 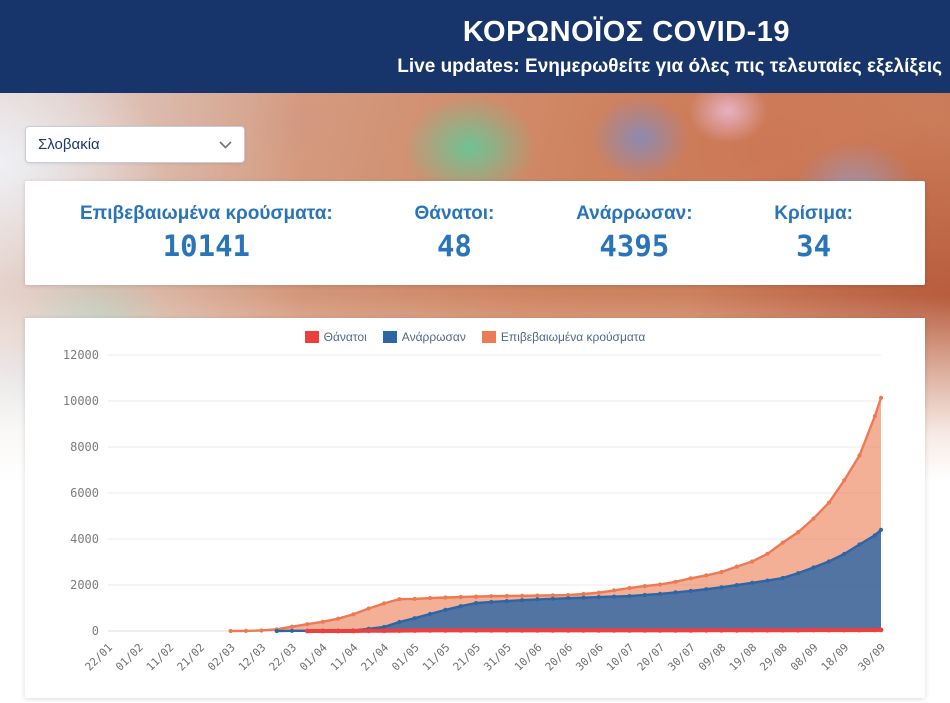 What do you see at coordinates (95, 631) in the screenshot?
I see `svg-text: 0` at bounding box center [95, 631].